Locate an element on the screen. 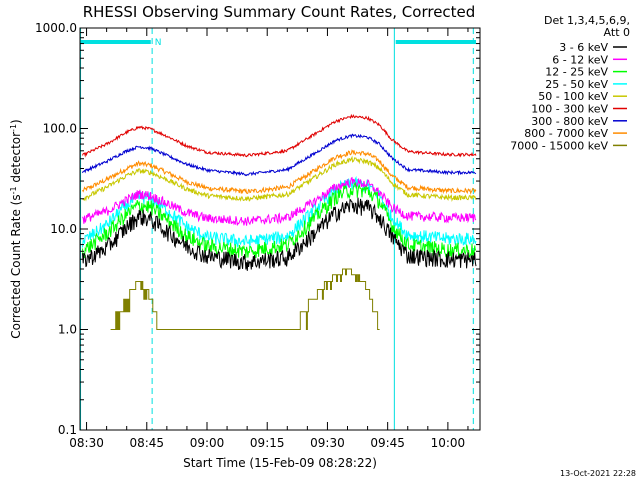 The height and width of the screenshot is (480, 640). legend-label-5: 100 - 300 keV is located at coordinates (569, 109).